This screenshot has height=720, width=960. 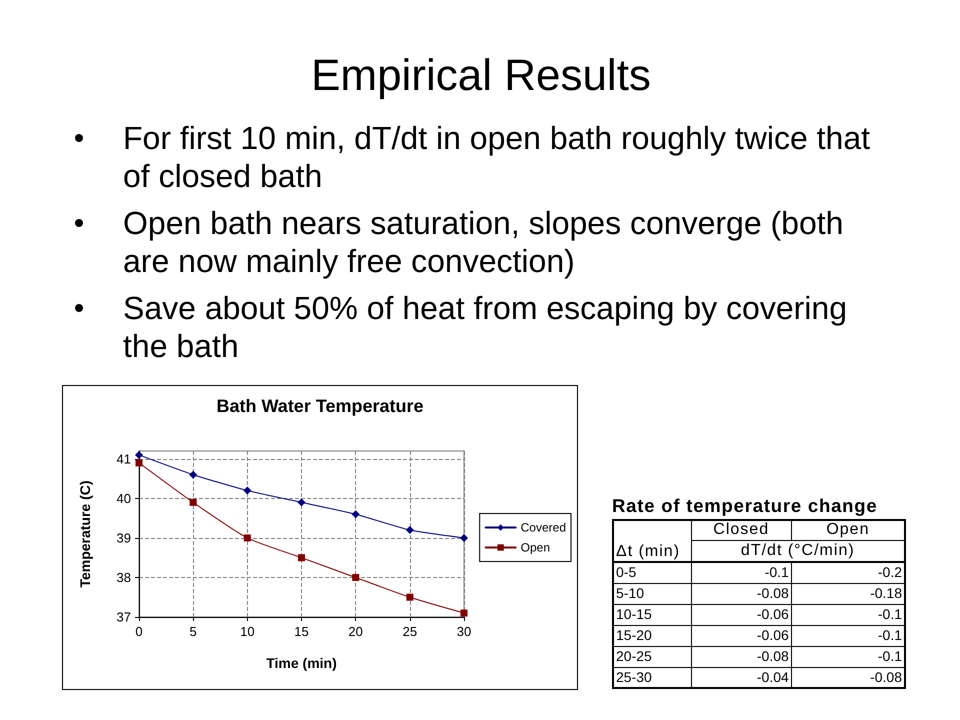 I want to click on y-axis-title: Temperature (C), so click(x=85, y=534).